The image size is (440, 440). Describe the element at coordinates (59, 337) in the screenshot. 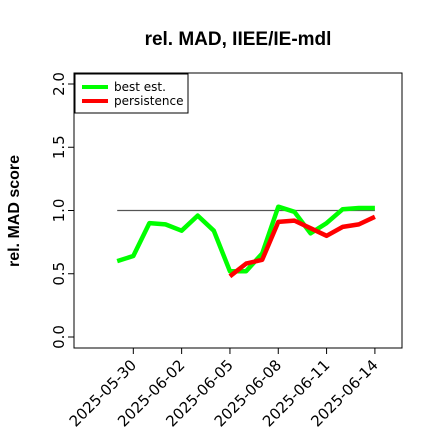

I see `y-tick-label: 0.0` at that location.